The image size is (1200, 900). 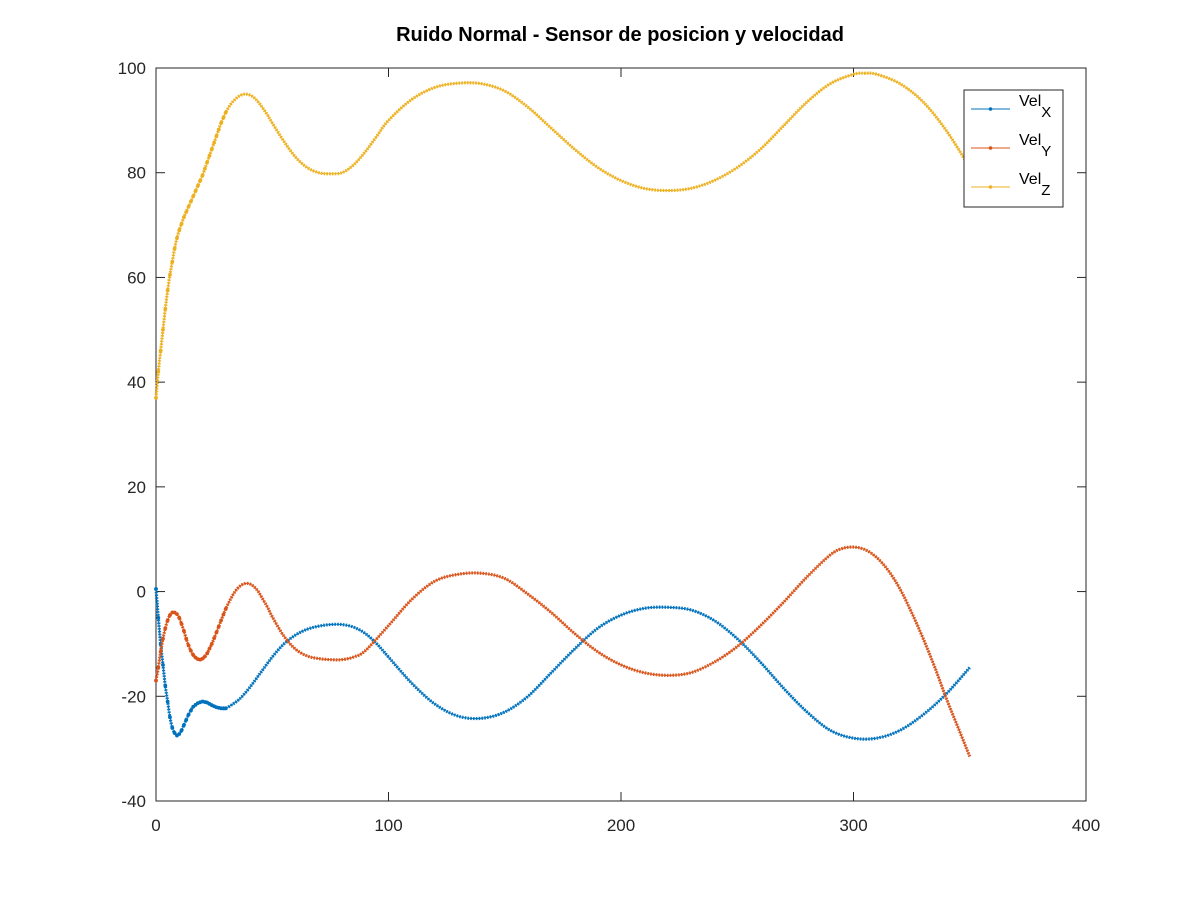 What do you see at coordinates (136, 173) in the screenshot?
I see `y-tick-label: 80` at bounding box center [136, 173].